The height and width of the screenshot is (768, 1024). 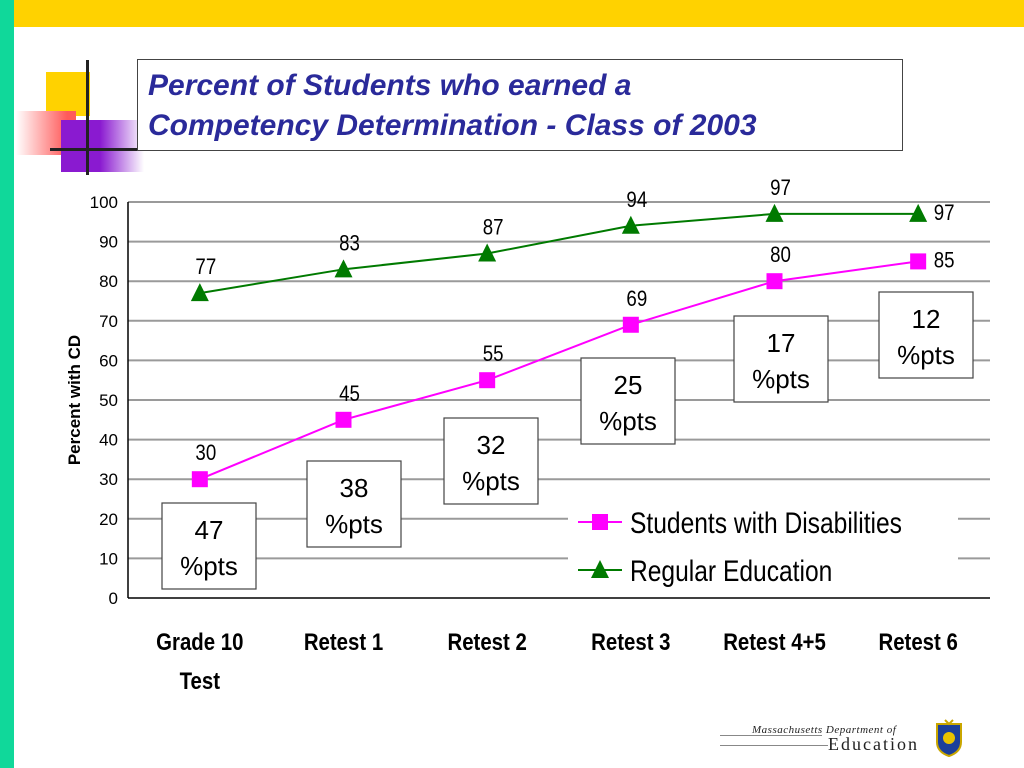 What do you see at coordinates (452, 125) in the screenshot?
I see `page-title-line2: Competency Determination - Class of 2003` at bounding box center [452, 125].